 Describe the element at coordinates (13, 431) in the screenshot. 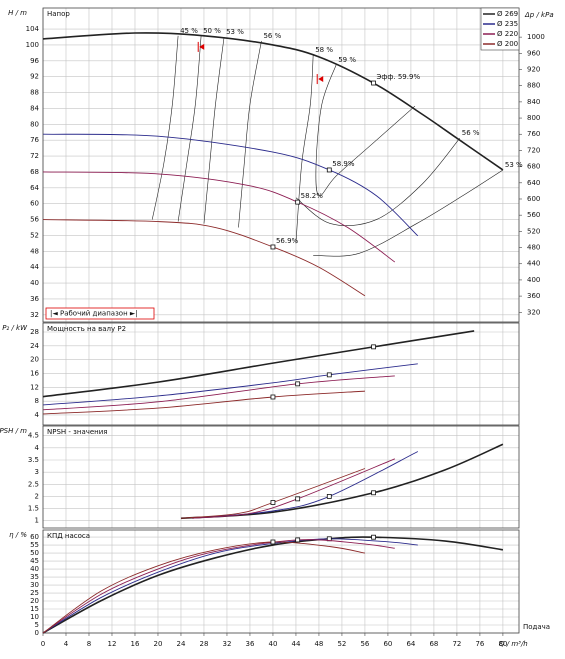

I see `y-axis-label: NPSH / m` at that location.